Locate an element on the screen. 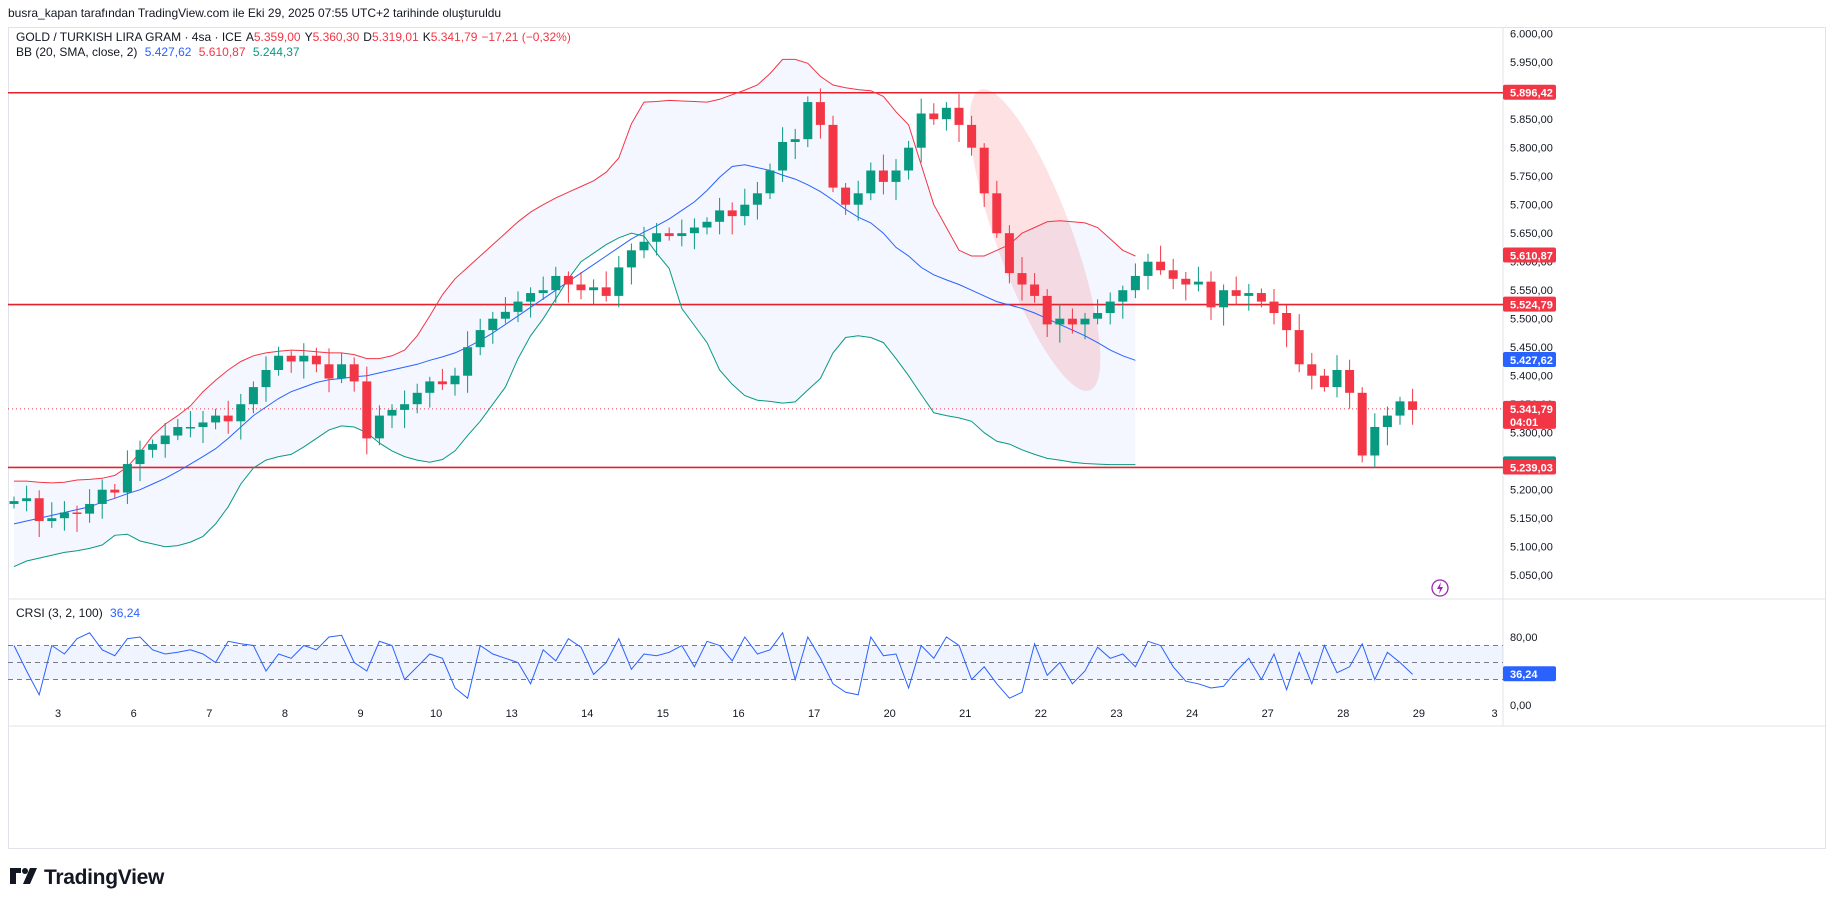  time-tick: 22 is located at coordinates (1041, 714).